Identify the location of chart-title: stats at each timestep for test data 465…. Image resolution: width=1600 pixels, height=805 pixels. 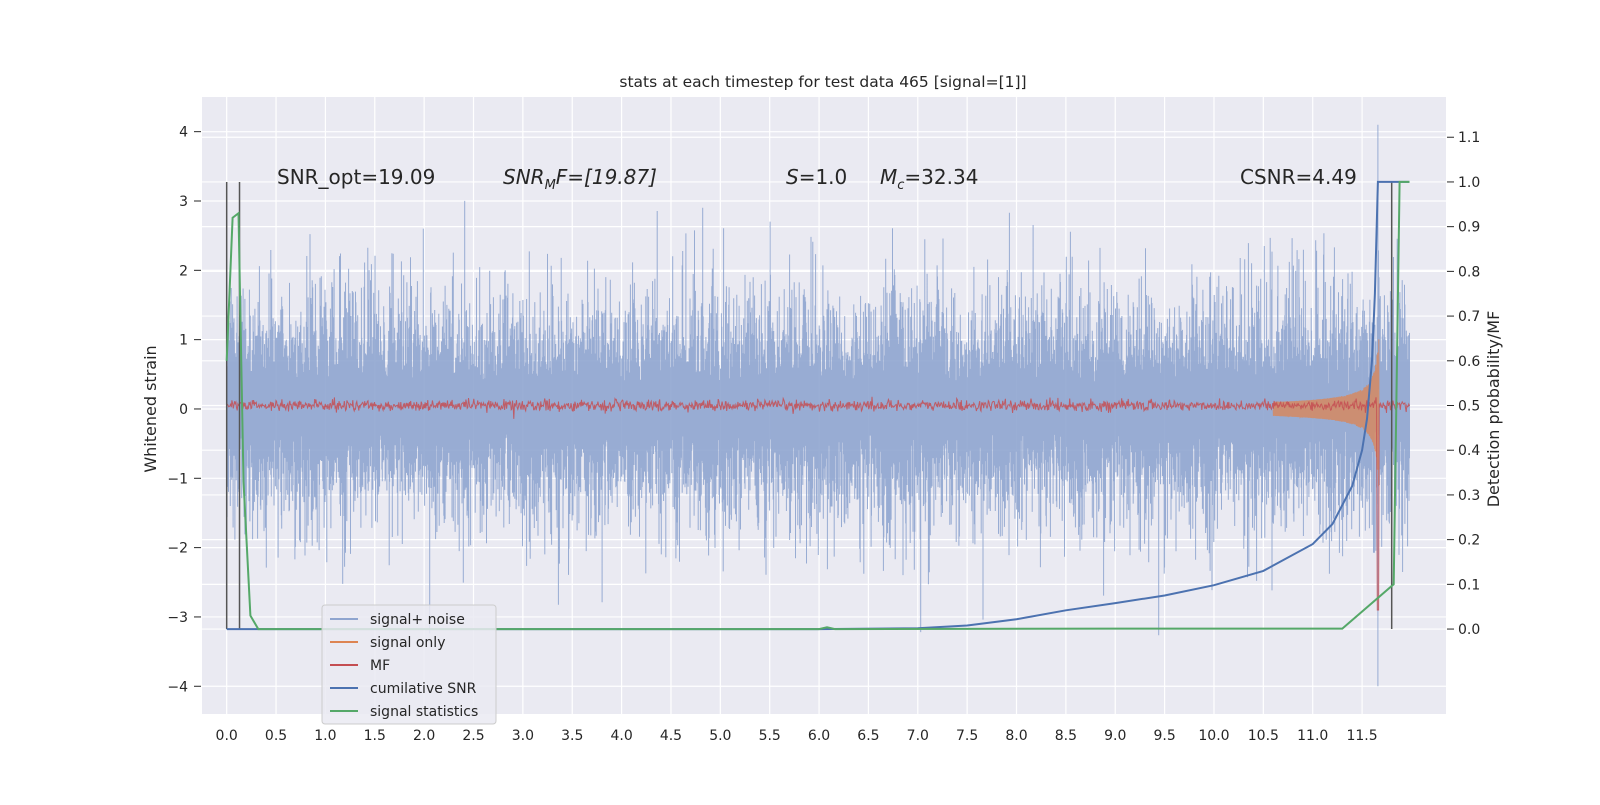
(822, 82).